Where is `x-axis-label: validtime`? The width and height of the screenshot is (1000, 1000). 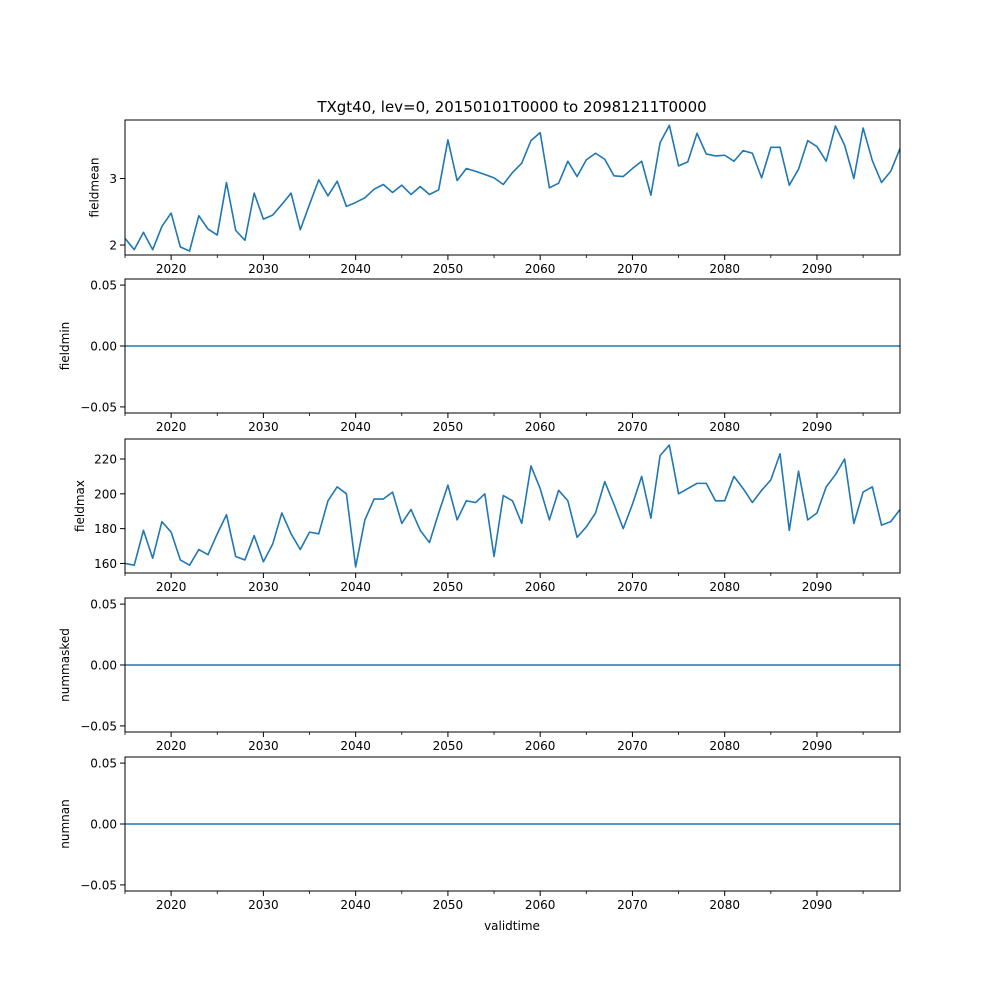
x-axis-label: validtime is located at coordinates (512, 926).